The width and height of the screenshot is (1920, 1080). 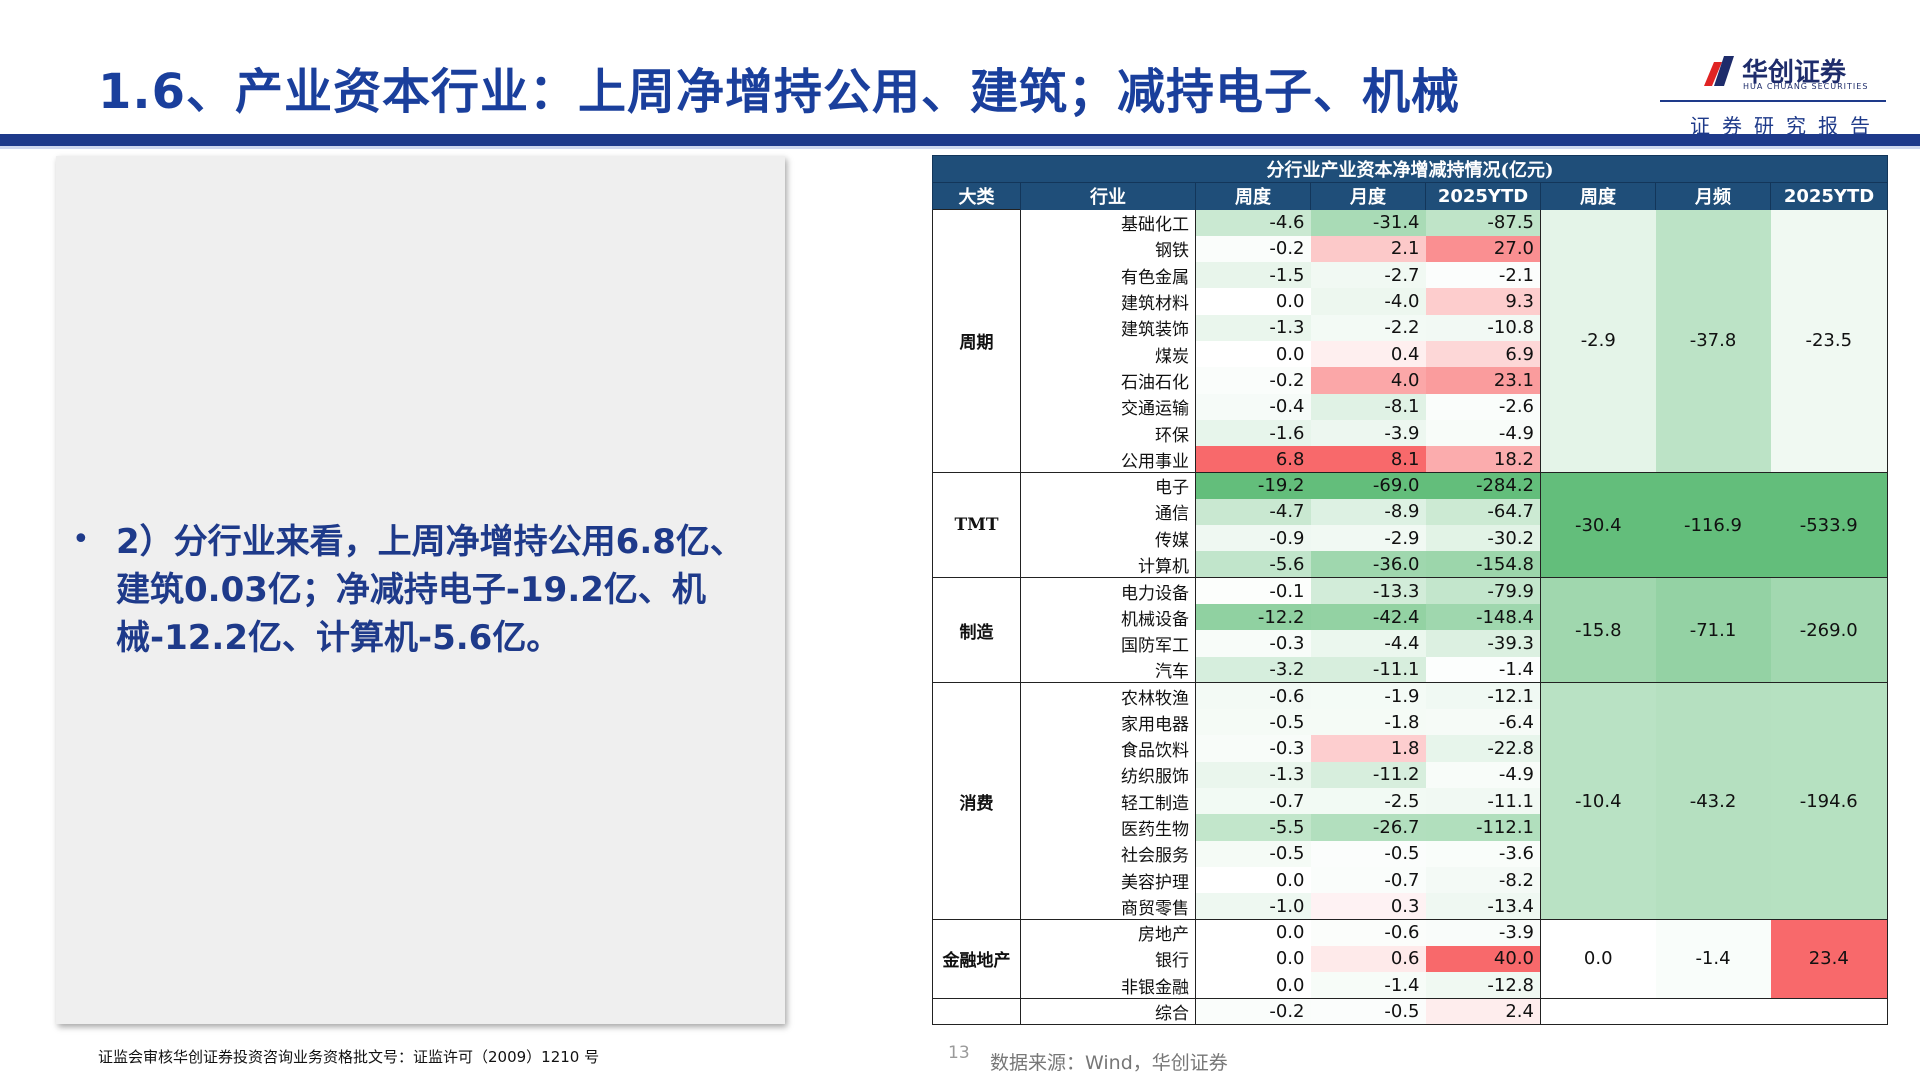 I want to click on ytd-value-cell: -3.9, so click(x=1483, y=932).